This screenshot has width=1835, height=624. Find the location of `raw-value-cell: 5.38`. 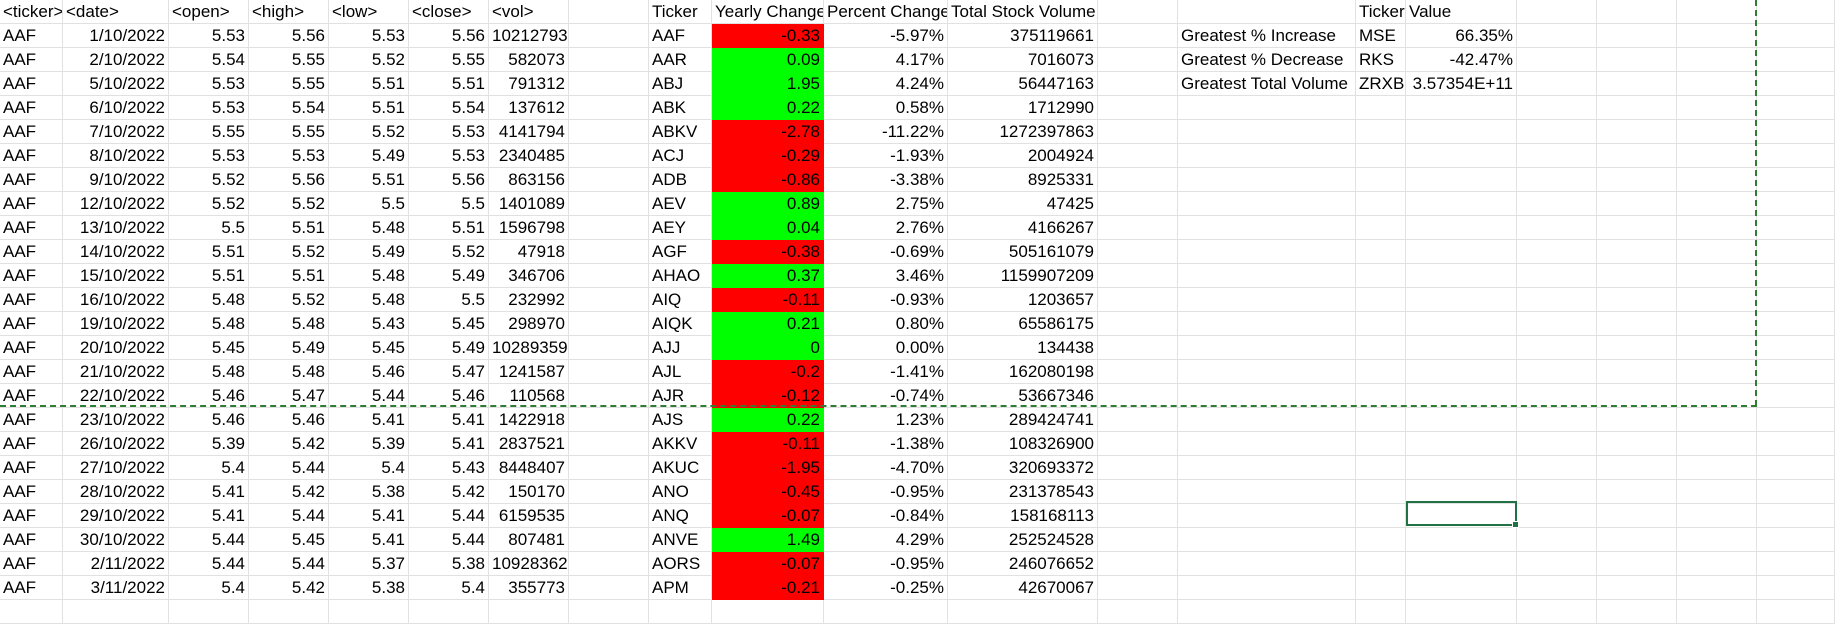

raw-value-cell: 5.38 is located at coordinates (369, 492).